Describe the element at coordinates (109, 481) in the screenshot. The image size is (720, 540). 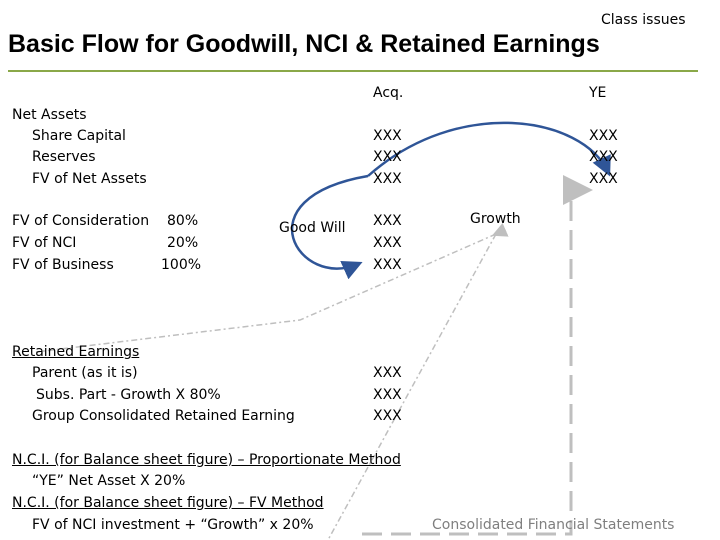
I see `nci-proportionate-formula: “YE” Net Asset X 20%` at that location.